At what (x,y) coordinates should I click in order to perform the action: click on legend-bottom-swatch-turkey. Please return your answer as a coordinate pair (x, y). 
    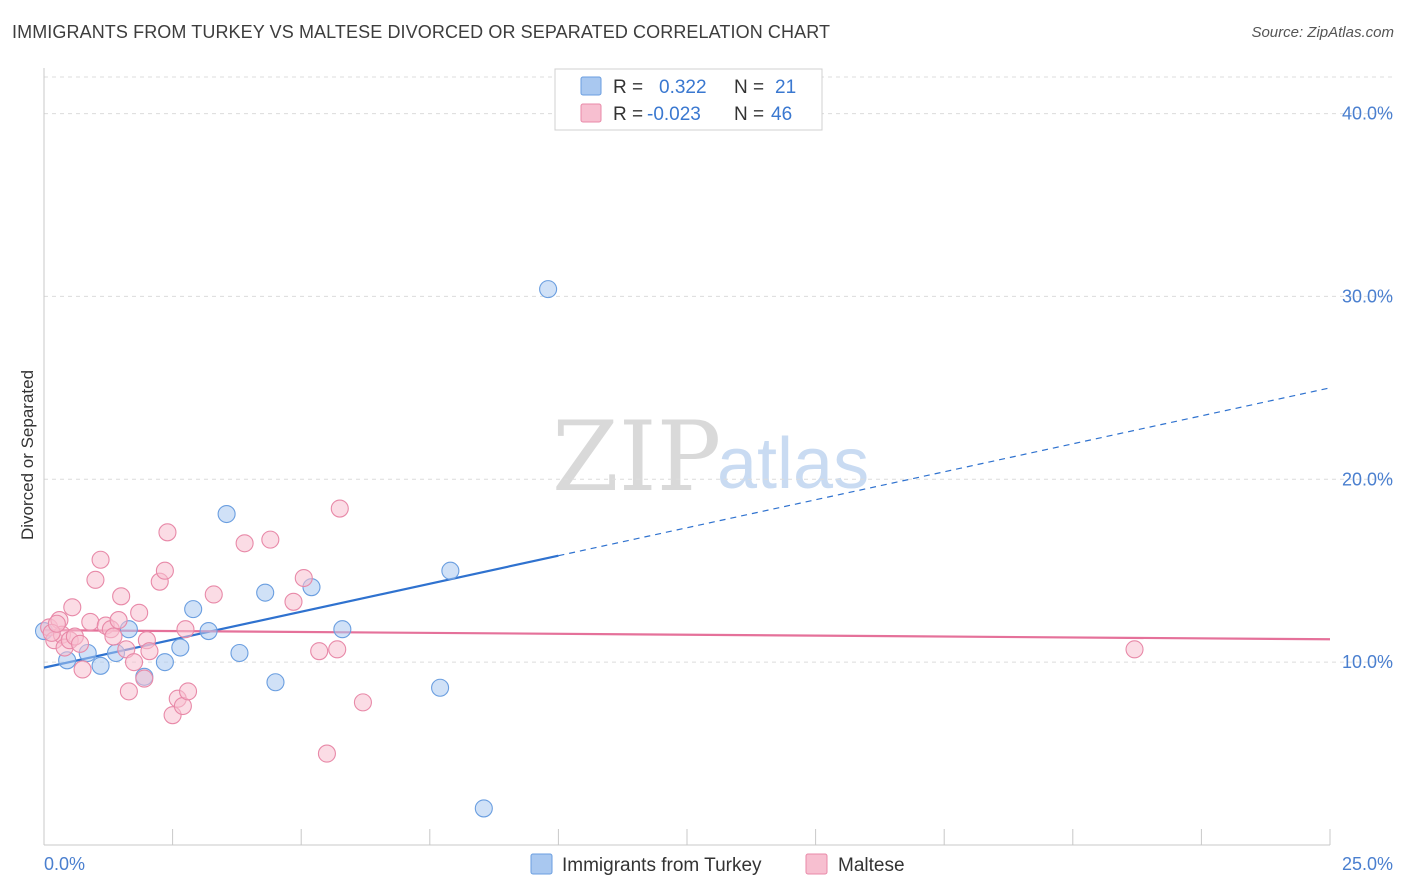
    Looking at the image, I should click on (541, 864).